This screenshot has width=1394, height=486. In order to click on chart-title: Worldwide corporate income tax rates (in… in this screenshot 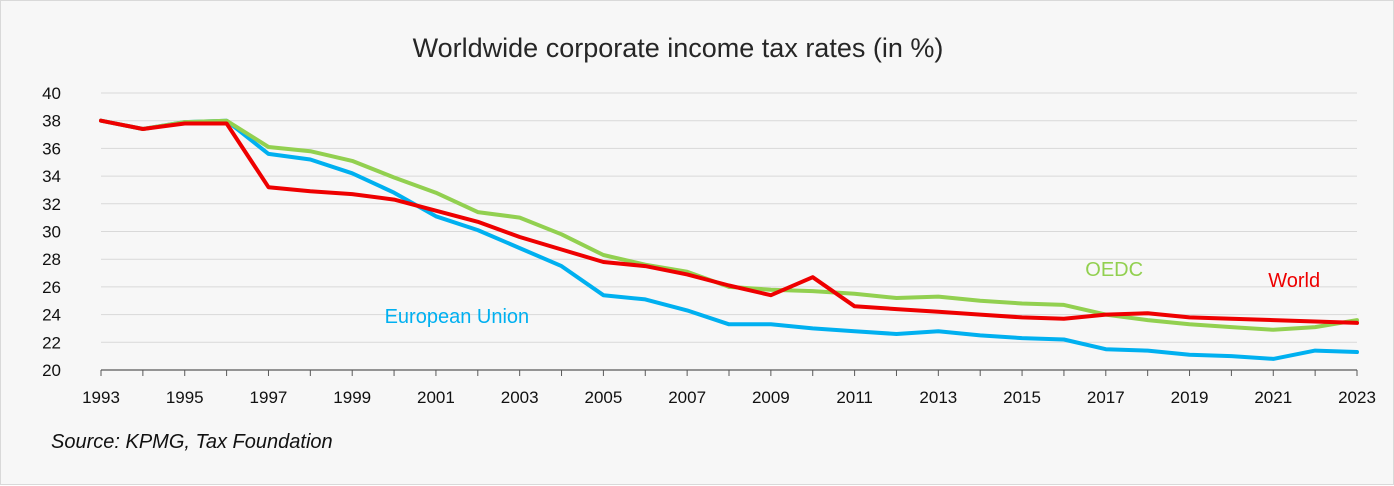, I will do `click(678, 48)`.